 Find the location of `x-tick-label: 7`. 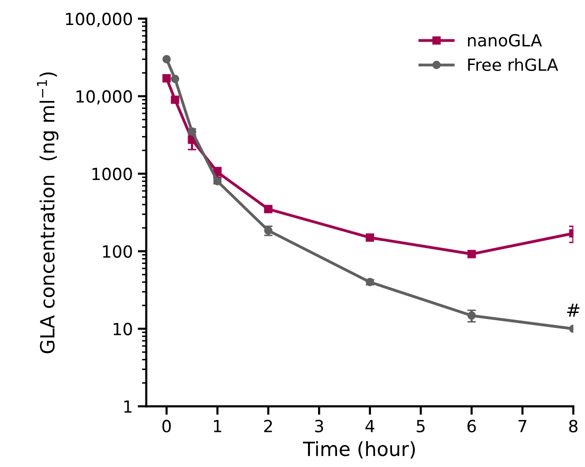

x-tick-label: 7 is located at coordinates (522, 426).